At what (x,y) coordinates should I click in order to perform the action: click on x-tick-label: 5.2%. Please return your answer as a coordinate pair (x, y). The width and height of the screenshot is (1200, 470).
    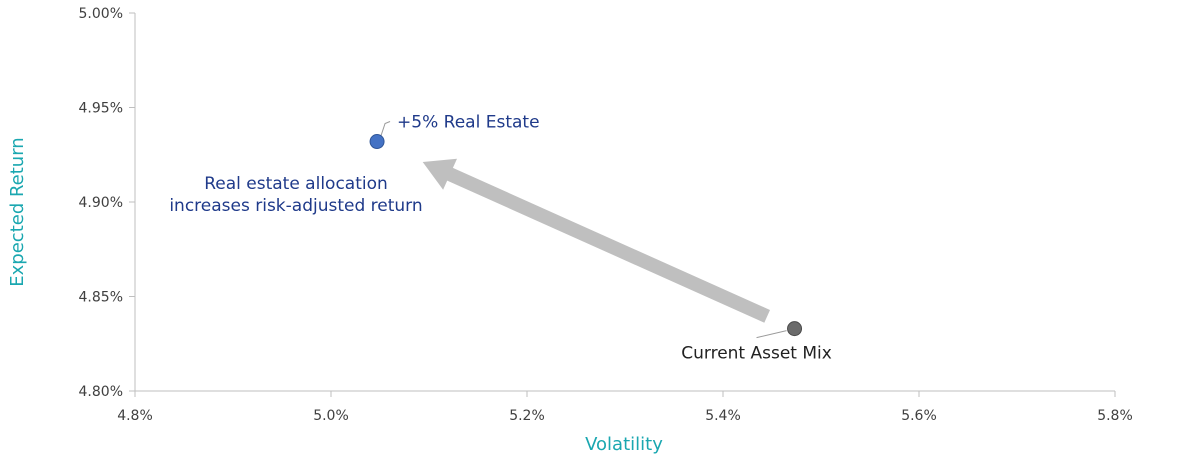
    Looking at the image, I should click on (527, 416).